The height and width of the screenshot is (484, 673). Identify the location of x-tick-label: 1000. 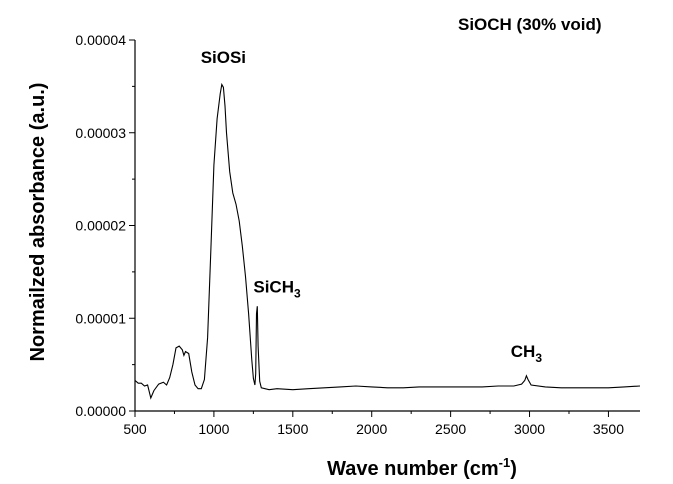
(213, 429).